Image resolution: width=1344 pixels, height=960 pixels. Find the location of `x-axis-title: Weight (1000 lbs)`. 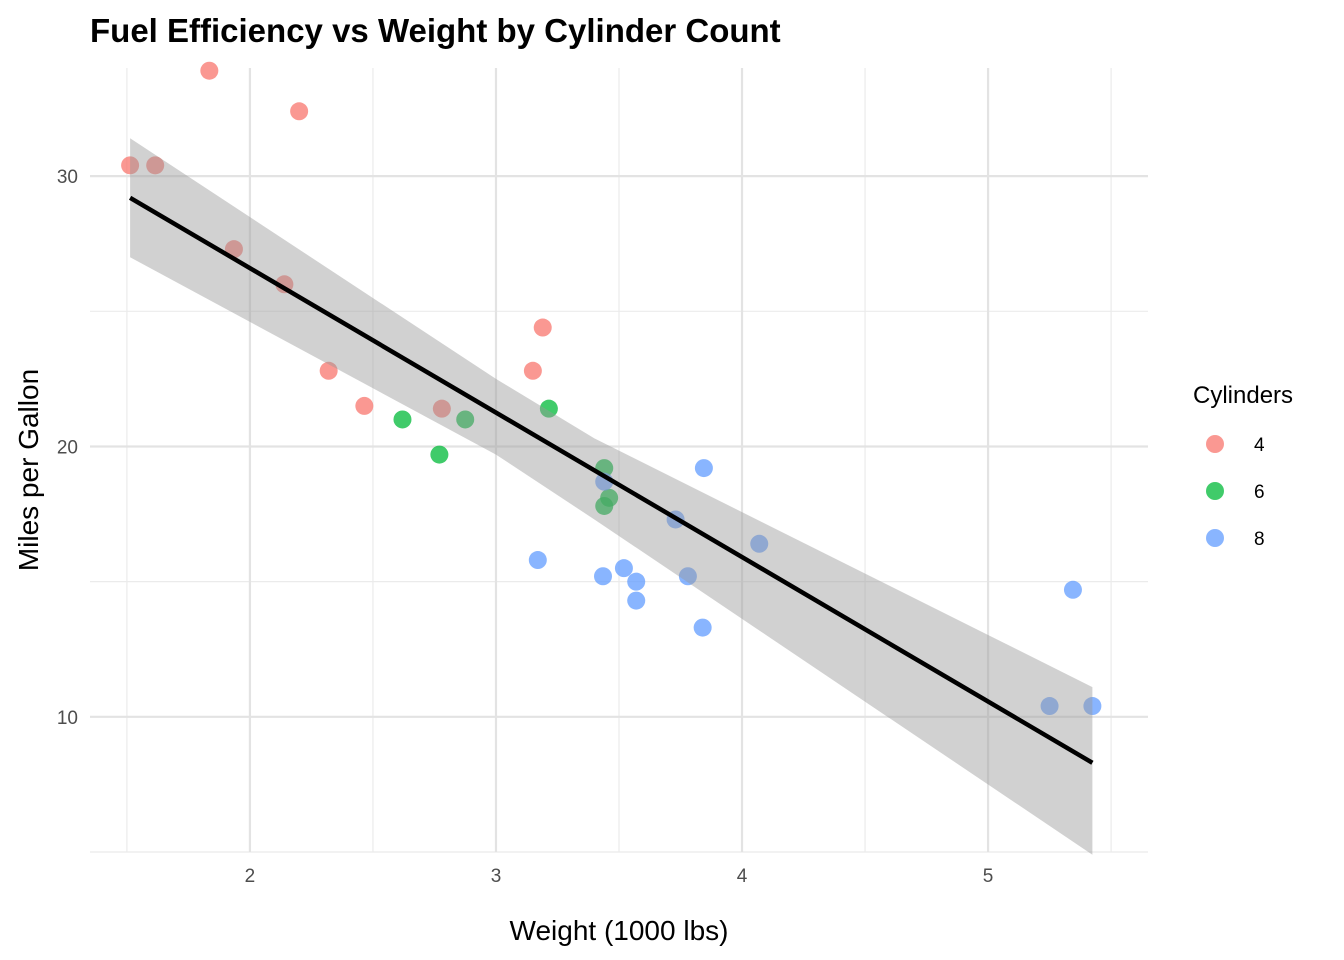

x-axis-title: Weight (1000 lbs) is located at coordinates (619, 930).